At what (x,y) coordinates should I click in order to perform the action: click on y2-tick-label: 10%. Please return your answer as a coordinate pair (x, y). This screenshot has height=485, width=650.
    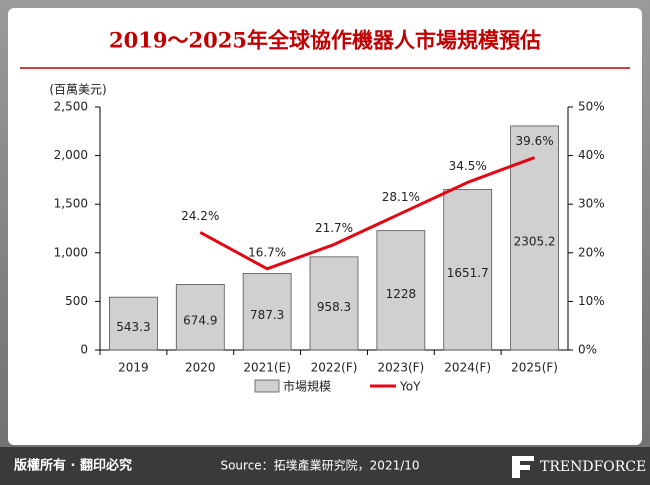
    Looking at the image, I should click on (591, 301).